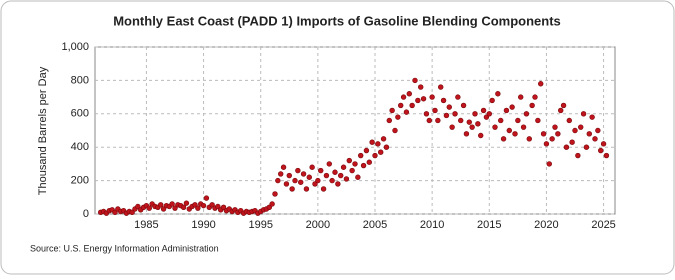  Describe the element at coordinates (432, 225) in the screenshot. I see `x-tick-label: 2010` at that location.